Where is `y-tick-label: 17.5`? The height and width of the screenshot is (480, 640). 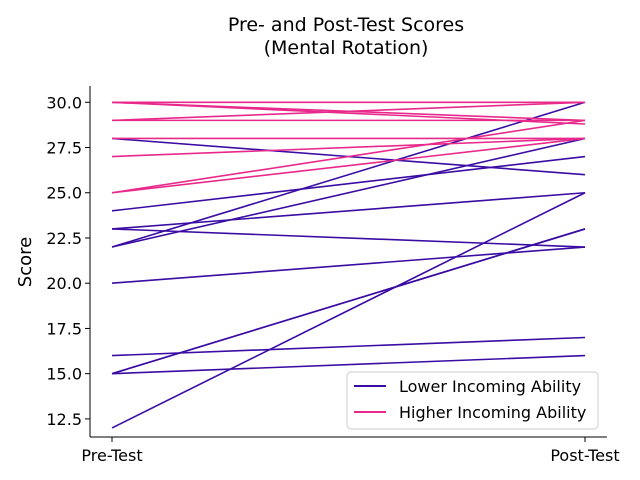 y-tick-label: 17.5 is located at coordinates (64, 328).